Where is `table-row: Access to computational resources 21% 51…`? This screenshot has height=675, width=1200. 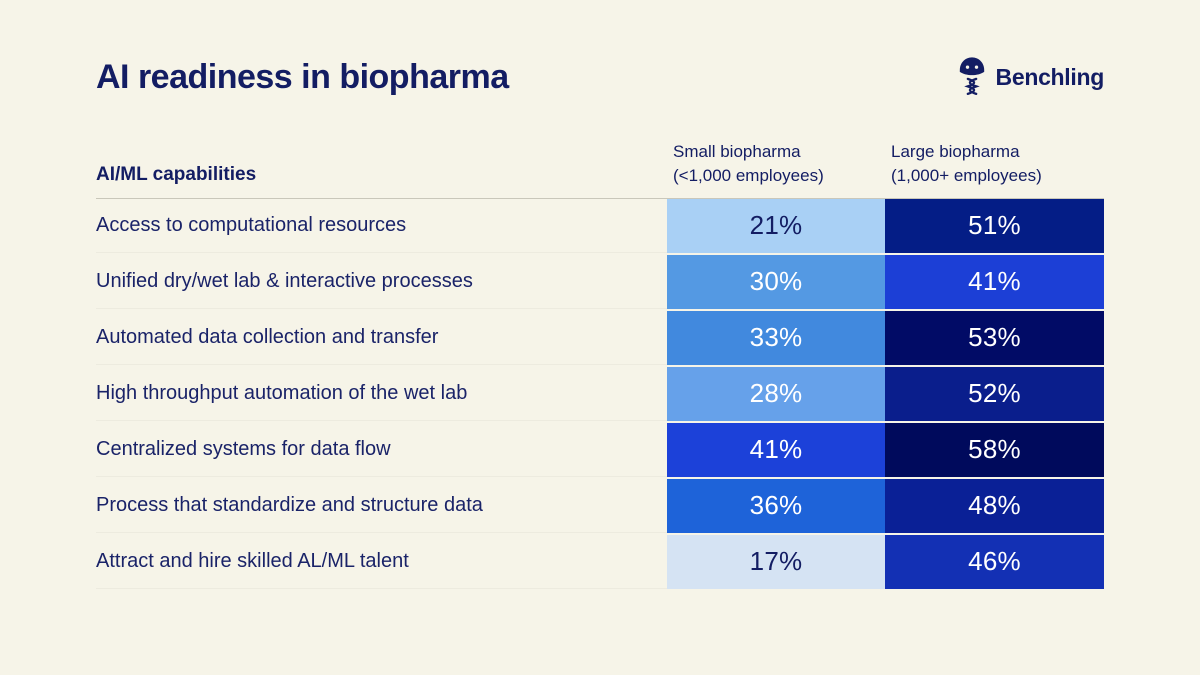 table-row: Access to computational resources 21% 51… is located at coordinates (600, 225).